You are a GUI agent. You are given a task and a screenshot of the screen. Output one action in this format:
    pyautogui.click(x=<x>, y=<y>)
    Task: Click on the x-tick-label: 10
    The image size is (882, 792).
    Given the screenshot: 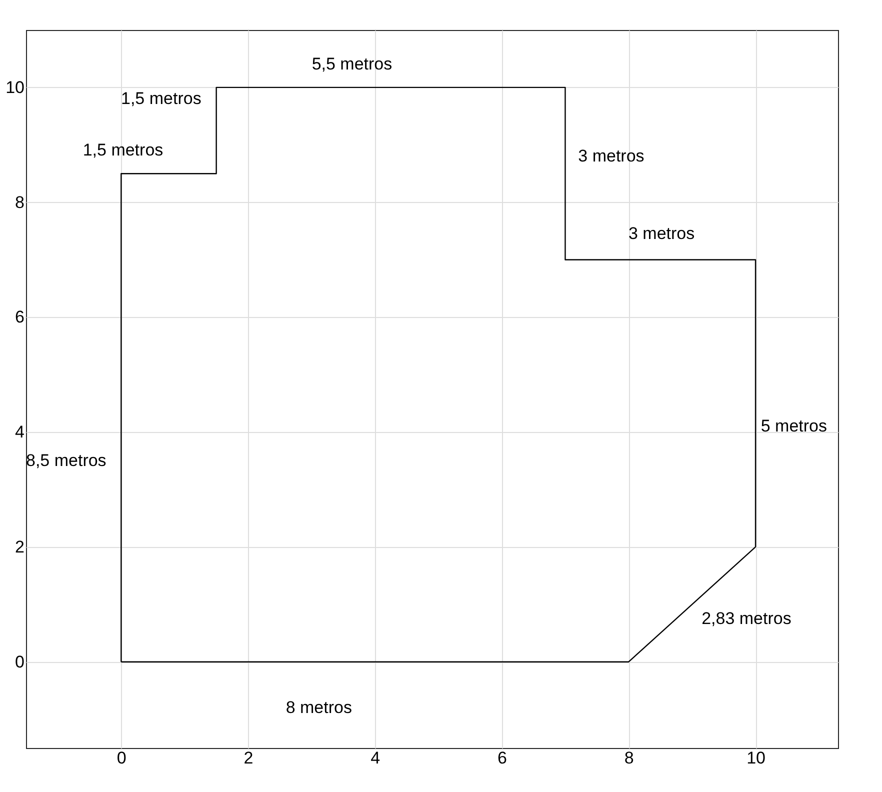 What is the action you would take?
    pyautogui.click(x=756, y=758)
    